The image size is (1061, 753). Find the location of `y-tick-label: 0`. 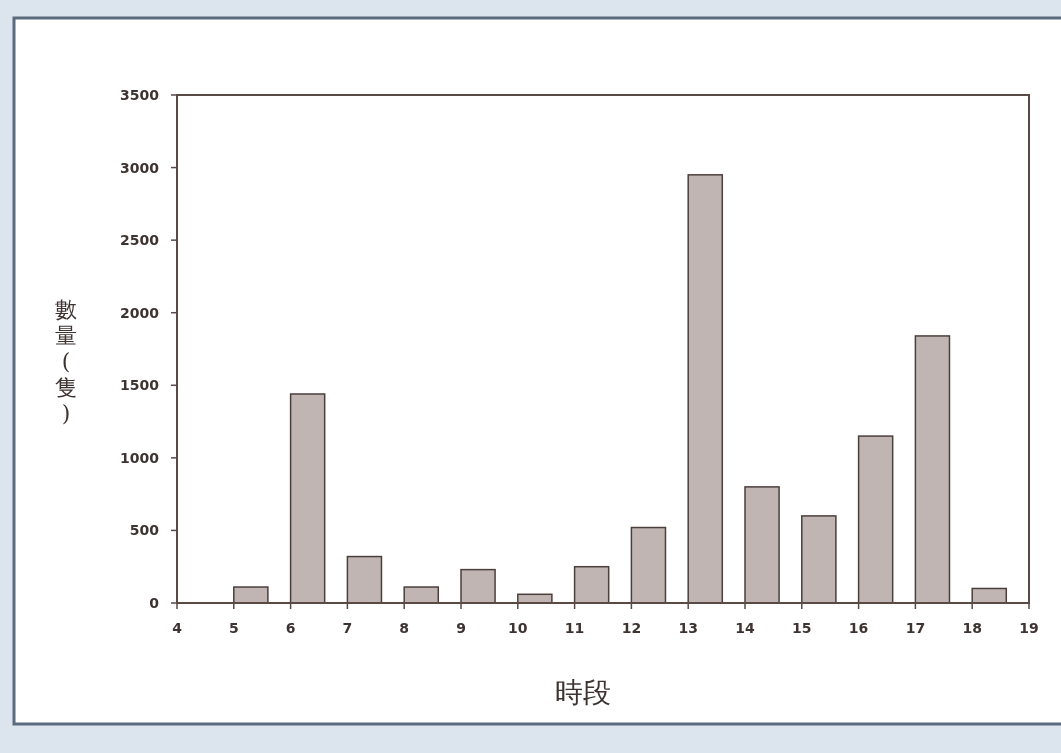

y-tick-label: 0 is located at coordinates (154, 603).